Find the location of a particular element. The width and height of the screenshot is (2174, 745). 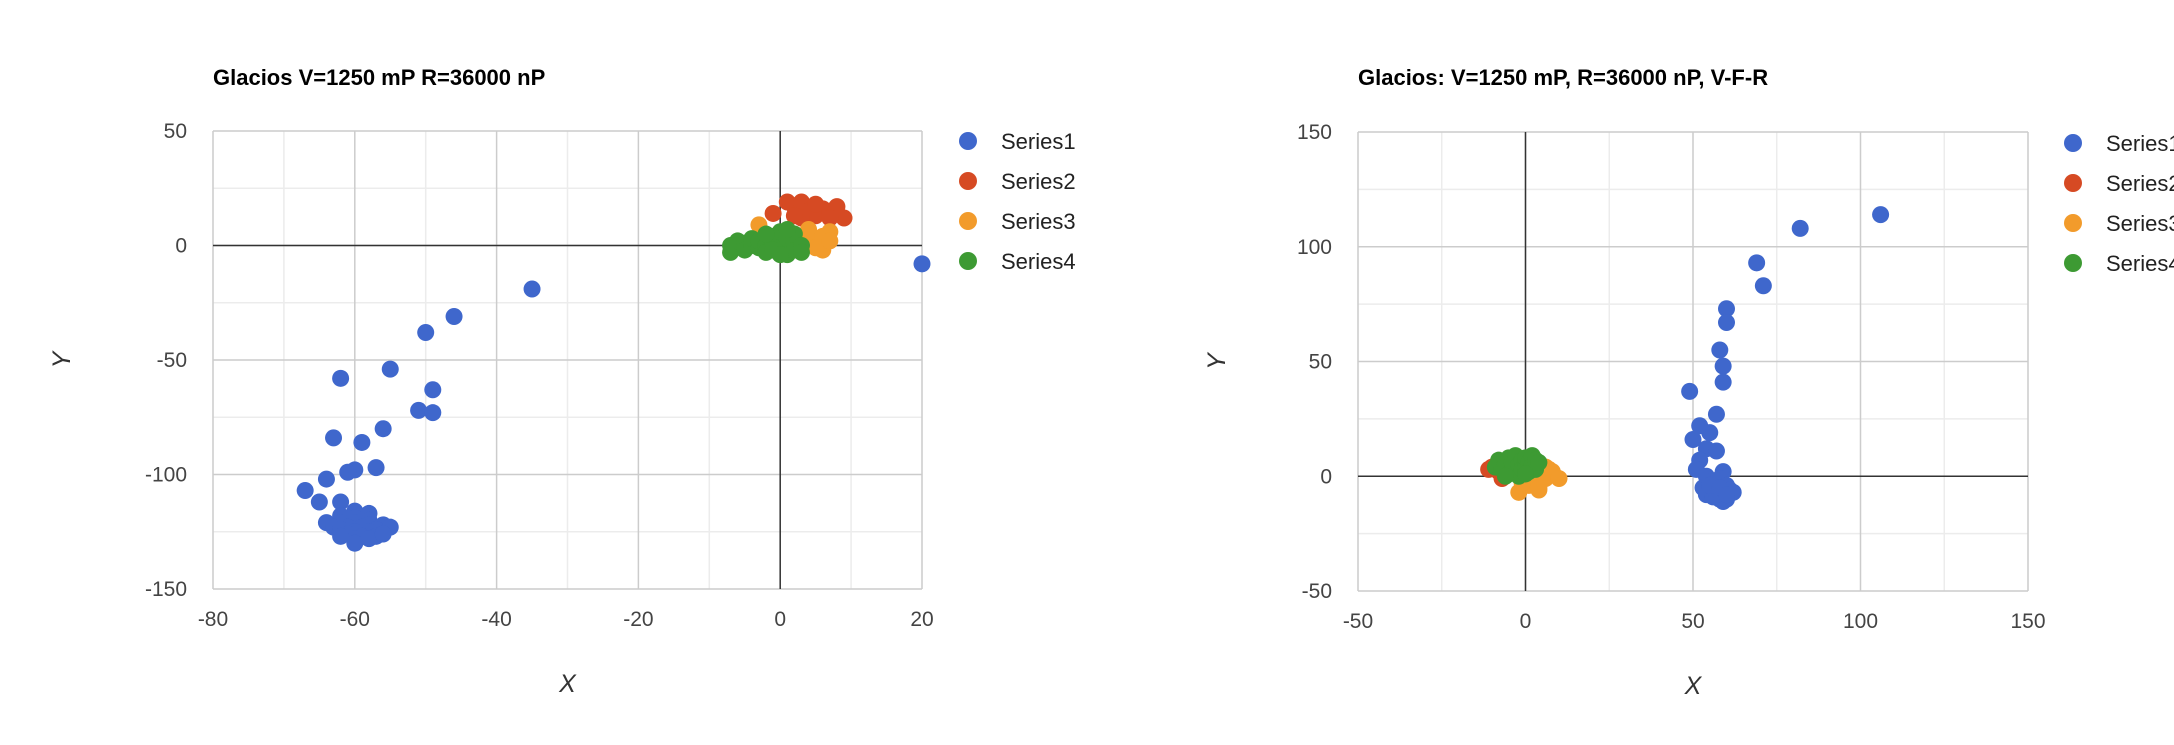

x-tick-label: 50 is located at coordinates (1692, 621).